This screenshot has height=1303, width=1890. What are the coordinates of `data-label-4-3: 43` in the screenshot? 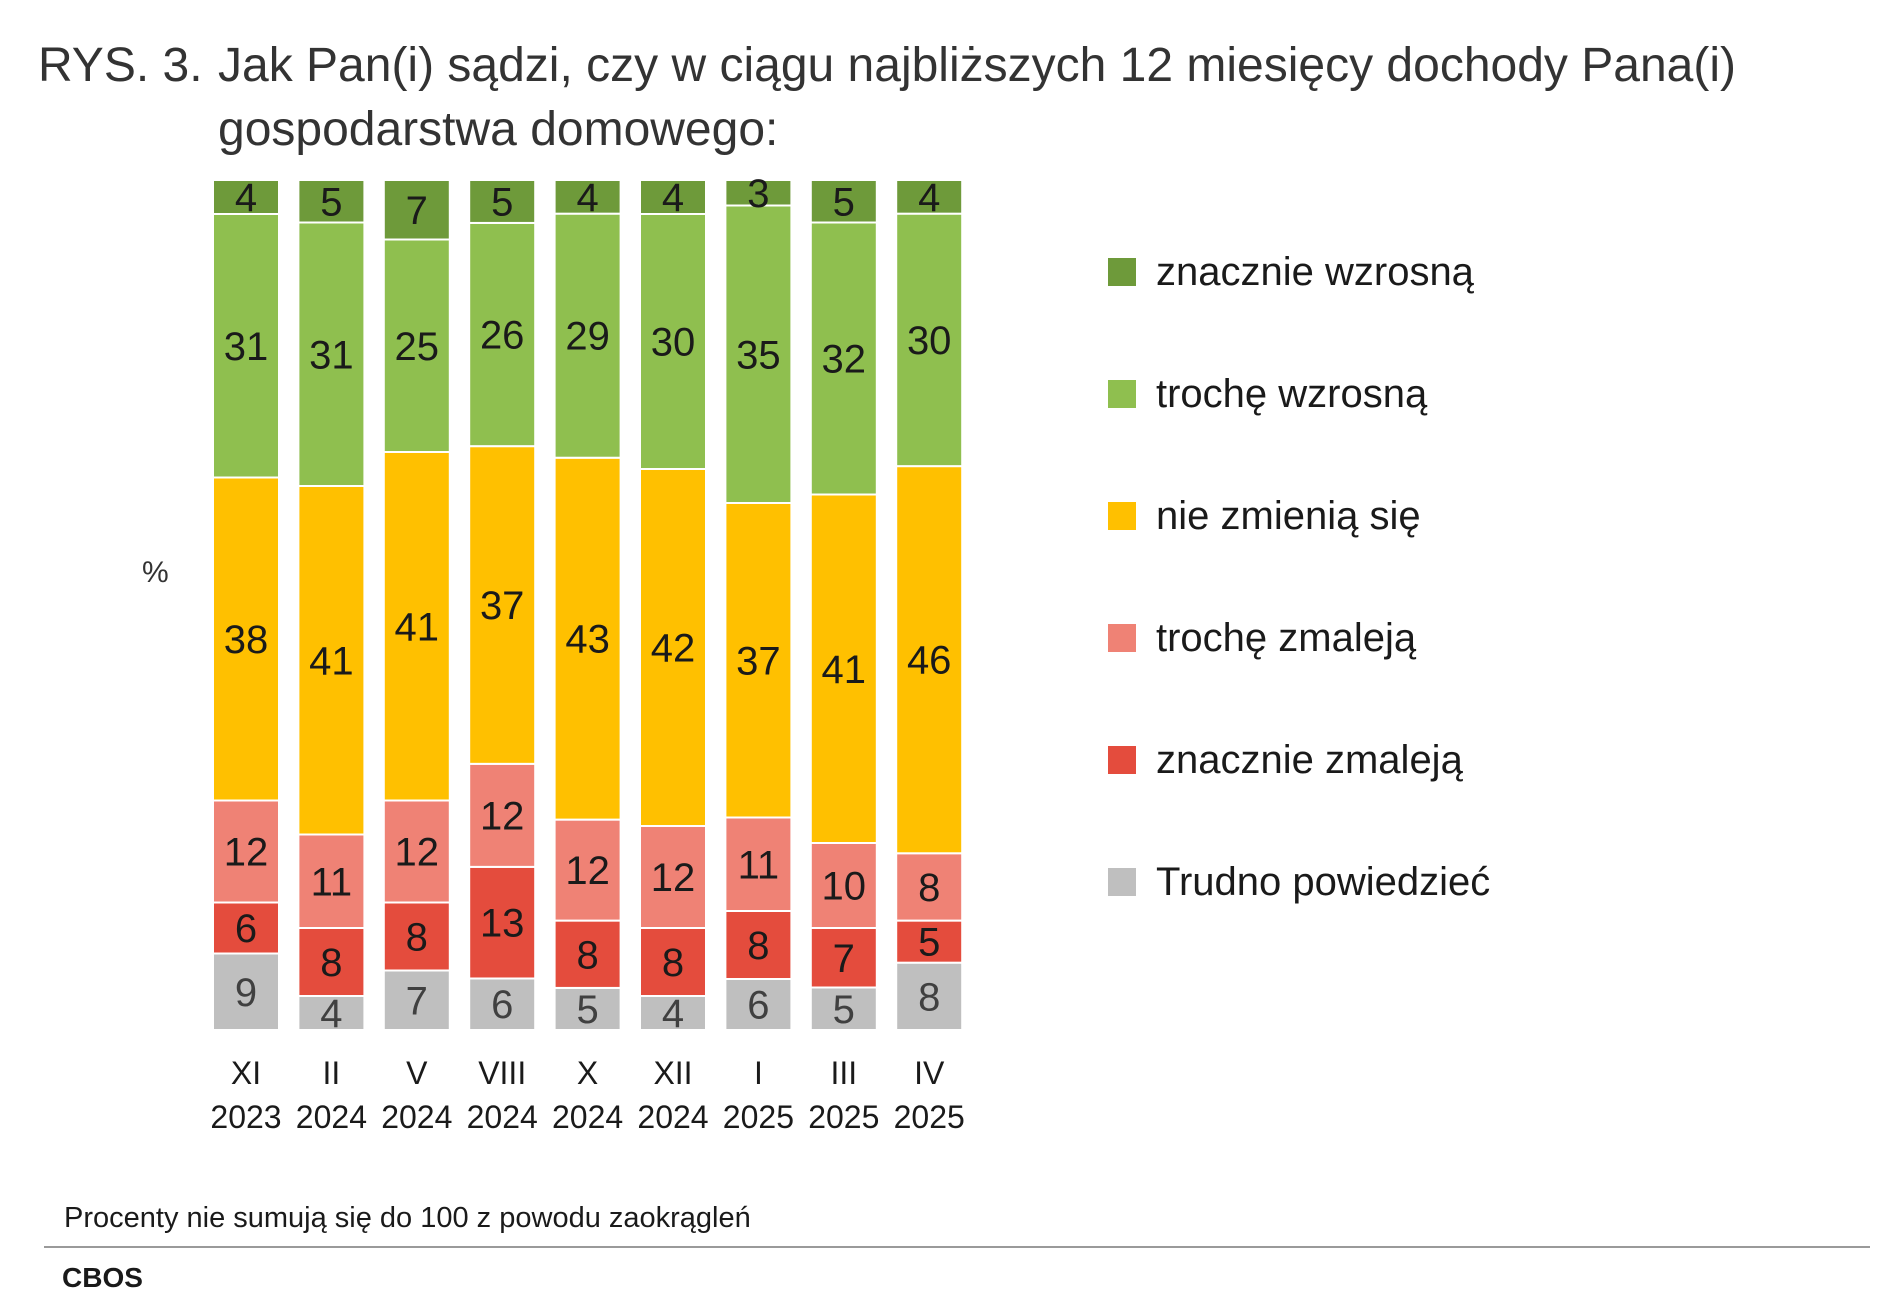 It's located at (587, 640).